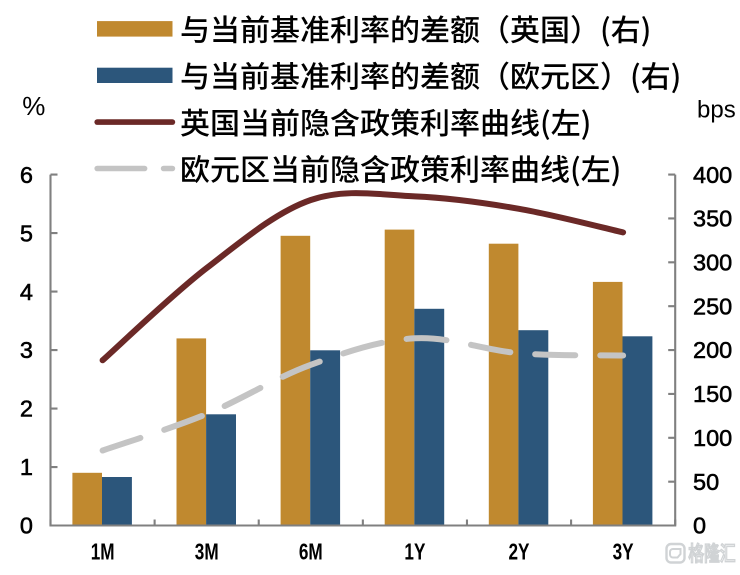 The width and height of the screenshot is (740, 575). Describe the element at coordinates (207, 552) in the screenshot. I see `svg-text: 3M` at that location.